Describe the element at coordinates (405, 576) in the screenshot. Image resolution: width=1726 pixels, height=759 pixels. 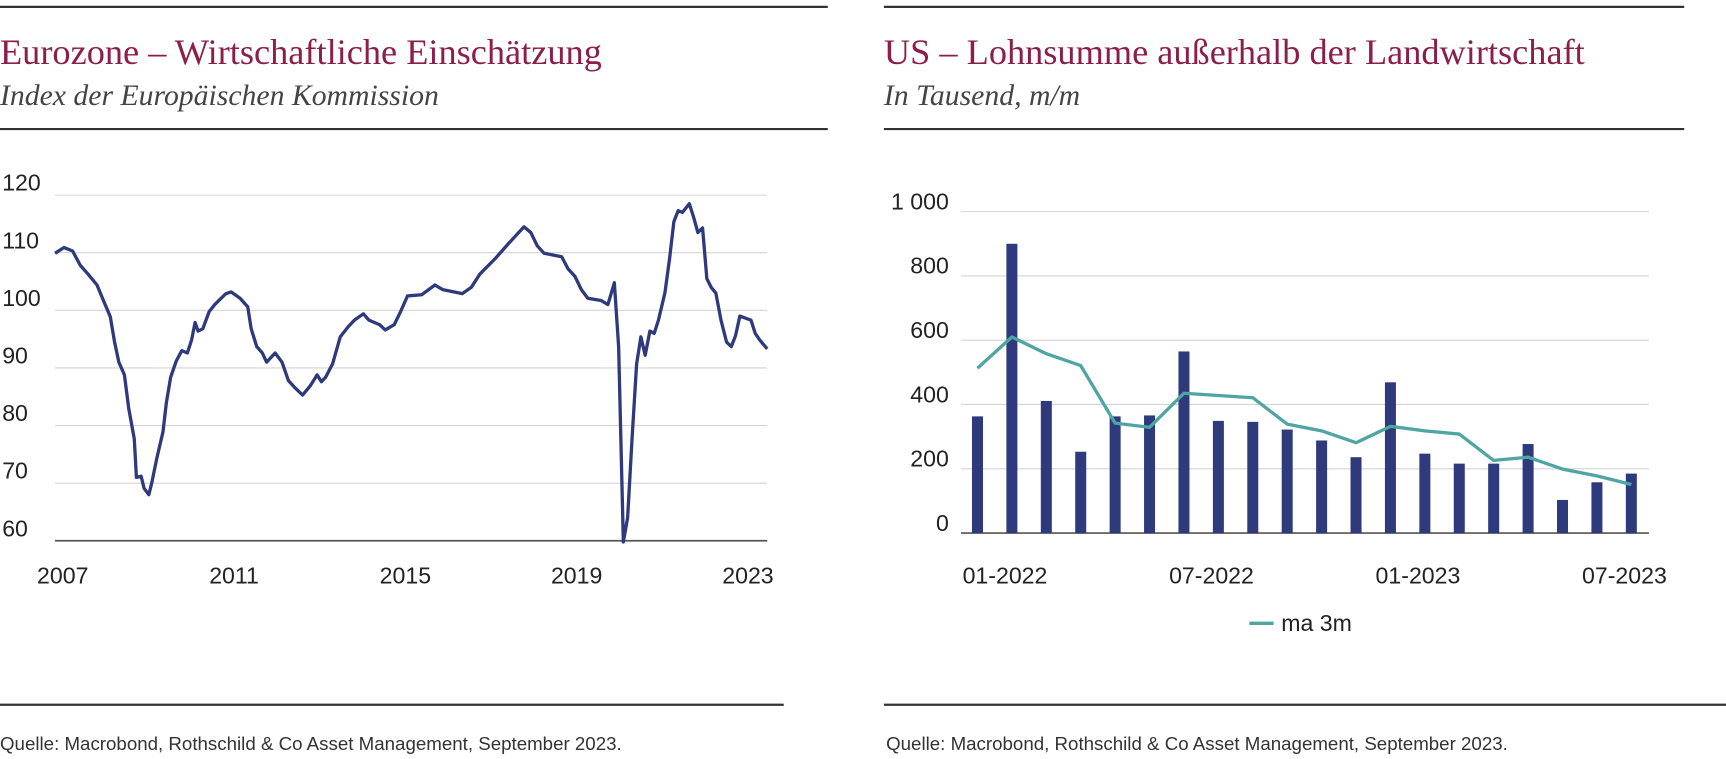
I see `x-tick-label: 2015` at that location.